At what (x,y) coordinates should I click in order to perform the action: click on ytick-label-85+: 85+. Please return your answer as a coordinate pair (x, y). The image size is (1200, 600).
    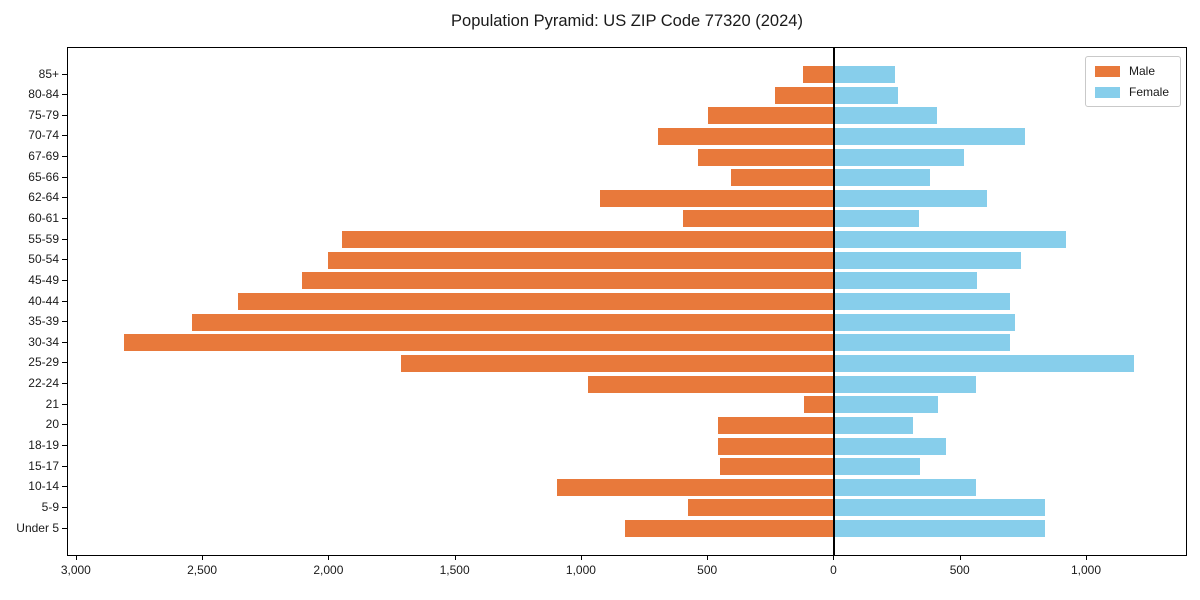
    Looking at the image, I should click on (48, 73).